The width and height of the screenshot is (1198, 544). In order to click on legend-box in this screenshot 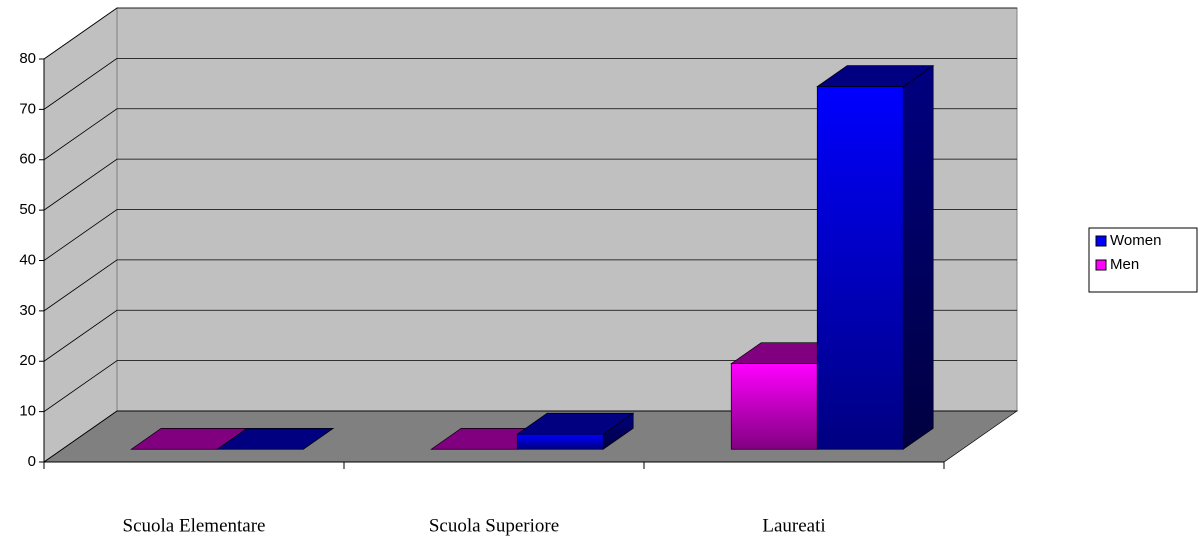, I will do `click(1143, 260)`.